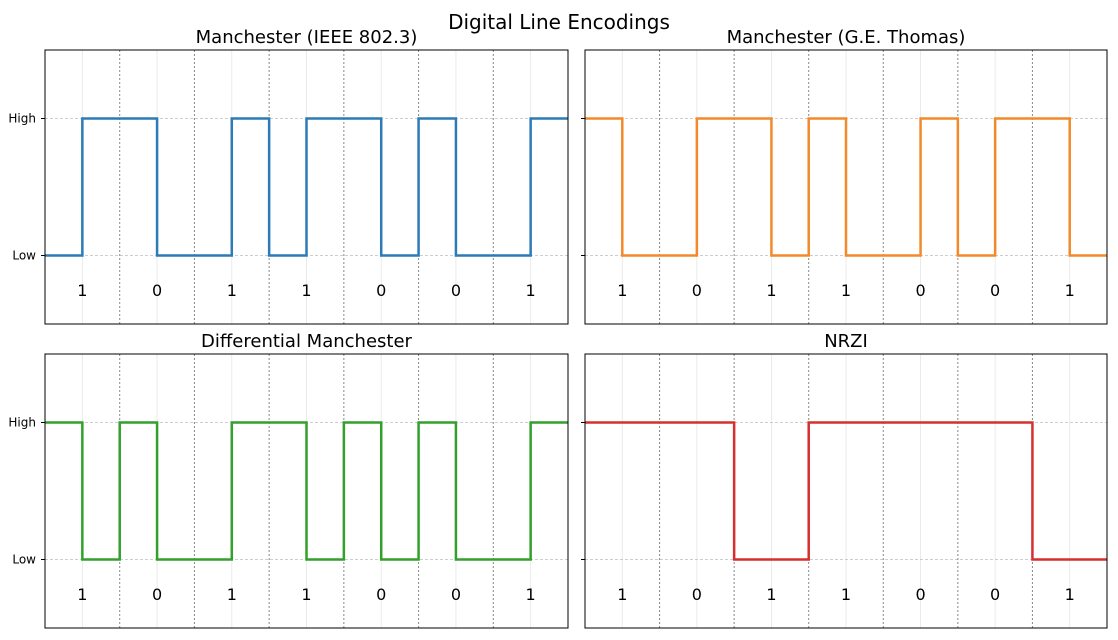 Image resolution: width=1118 pixels, height=640 pixels. What do you see at coordinates (846, 341) in the screenshot?
I see `panel-title: NRZI` at bounding box center [846, 341].